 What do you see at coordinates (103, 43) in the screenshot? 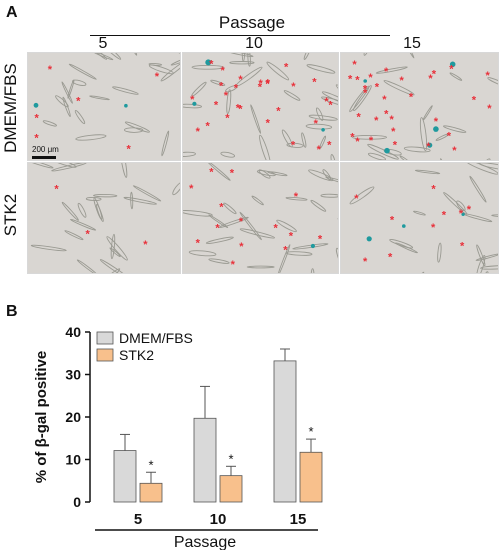
I see `passage-label-5: 5` at bounding box center [103, 43].